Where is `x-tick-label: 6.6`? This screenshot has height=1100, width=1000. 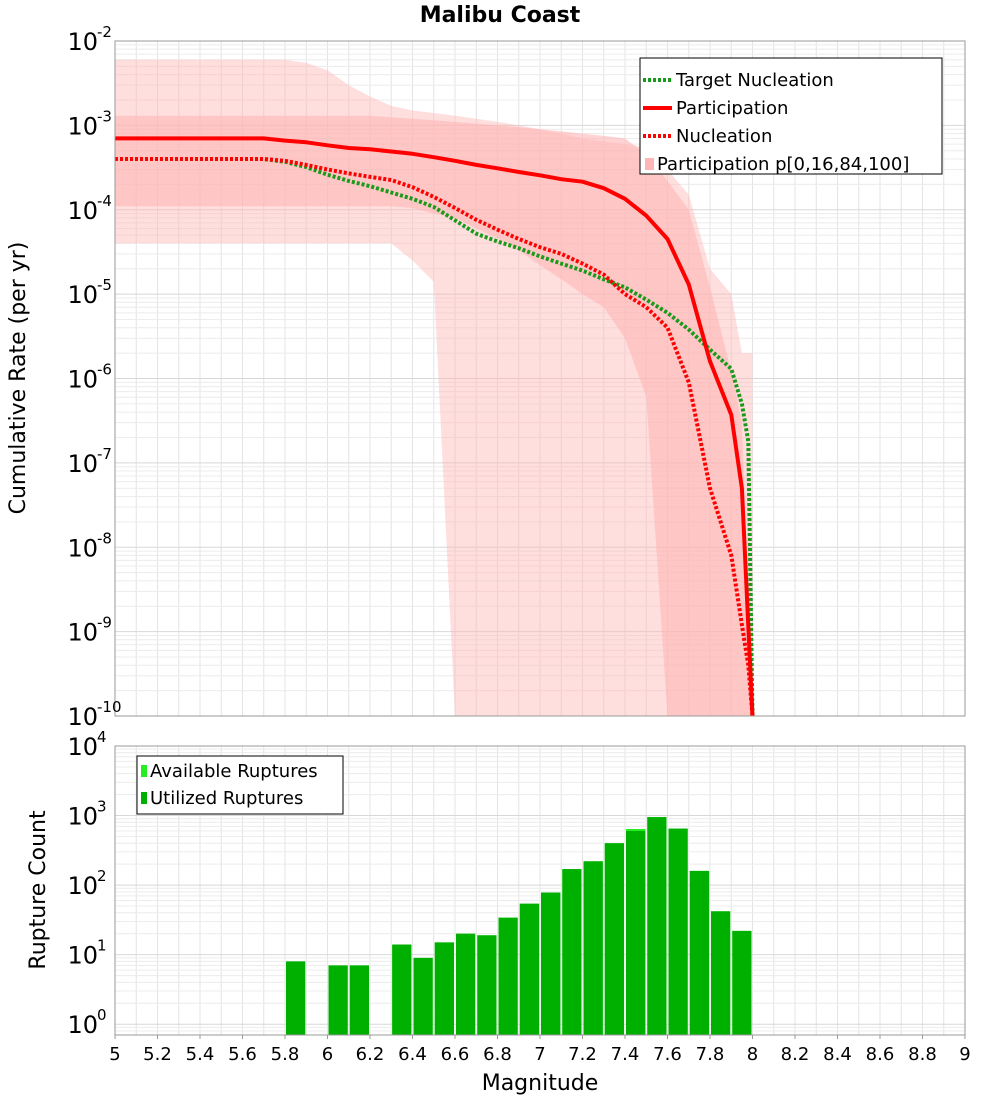
x-tick-label: 6.6 is located at coordinates (455, 1054).